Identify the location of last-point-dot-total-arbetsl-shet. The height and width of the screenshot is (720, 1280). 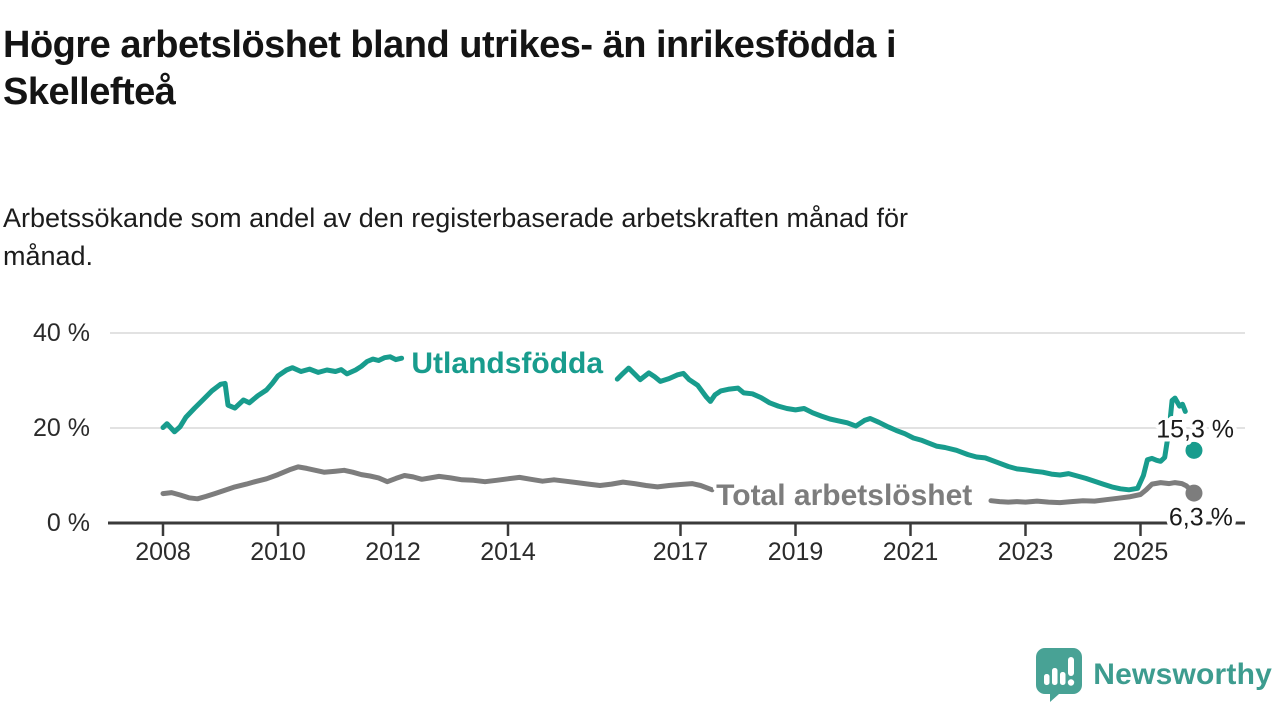
(1194, 493).